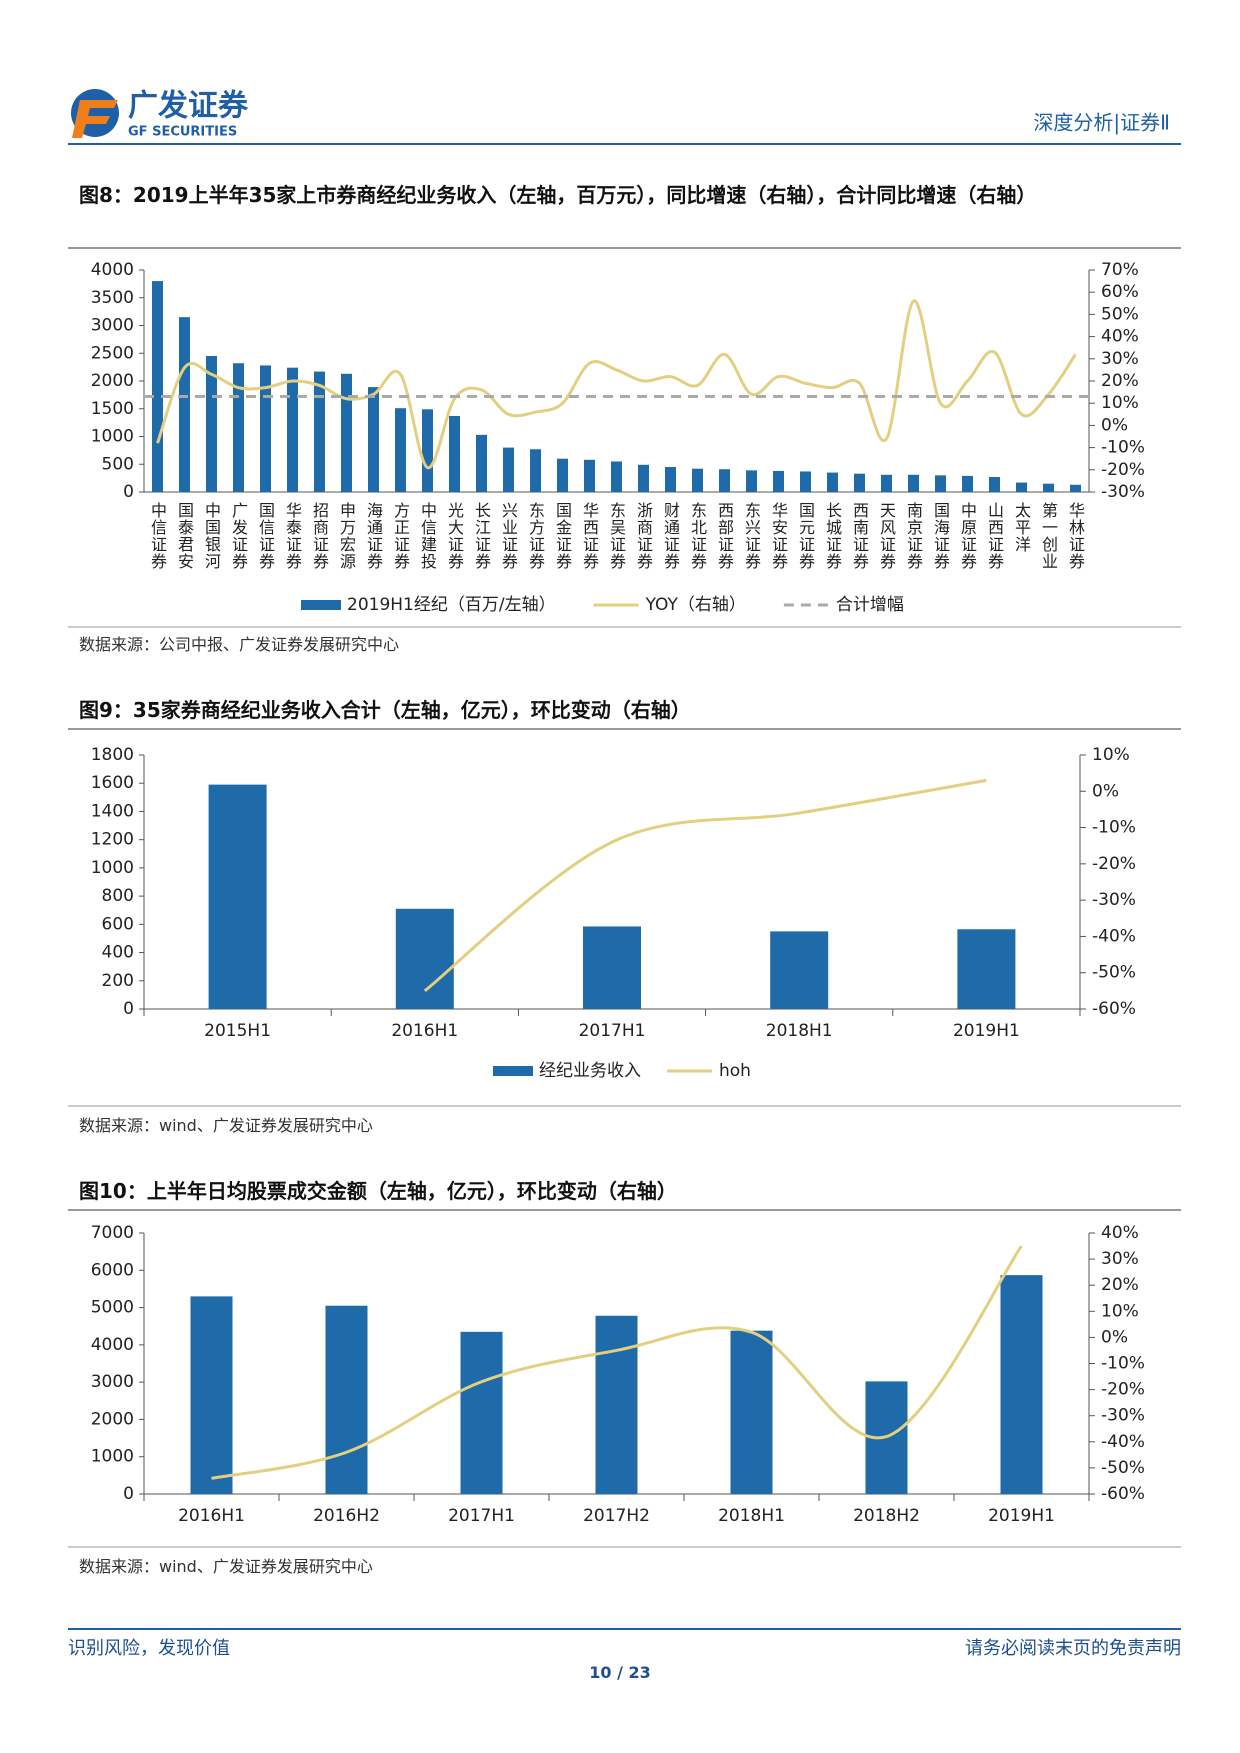 The image size is (1240, 1753). Describe the element at coordinates (319, 536) in the screenshot. I see `x-tick-label: 招商证券` at that location.